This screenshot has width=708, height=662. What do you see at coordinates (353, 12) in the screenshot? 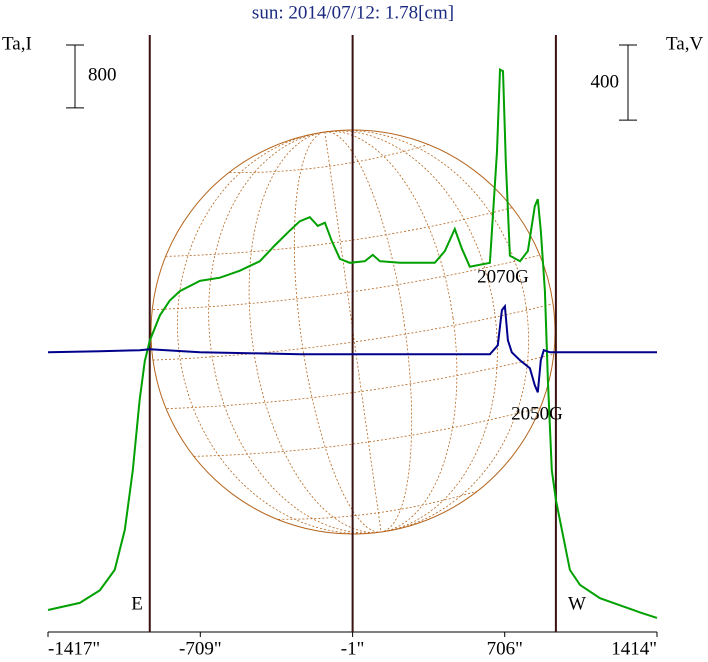
I see `chart-title: sun: 2014/07/12: 1.78[cm]` at bounding box center [353, 12].